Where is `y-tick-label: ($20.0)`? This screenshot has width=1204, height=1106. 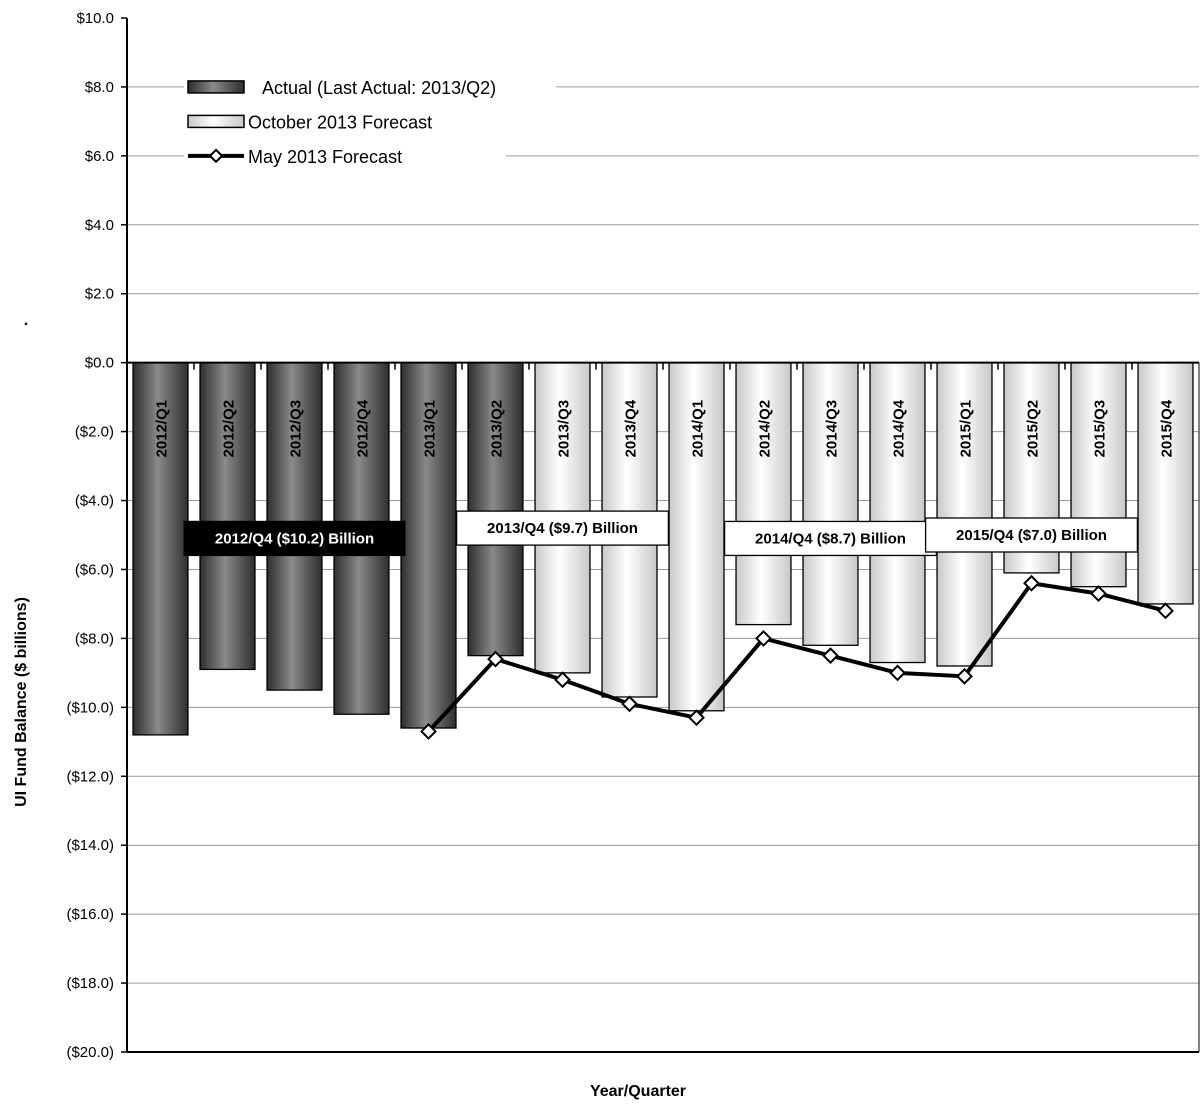
y-tick-label: ($20.0) is located at coordinates (90, 1052).